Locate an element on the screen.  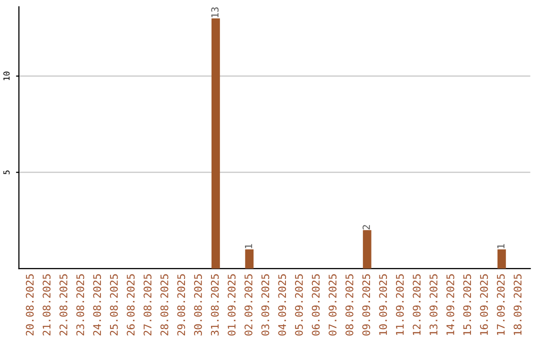
x-tick-label: 10.09.2025 is located at coordinates (383, 304).